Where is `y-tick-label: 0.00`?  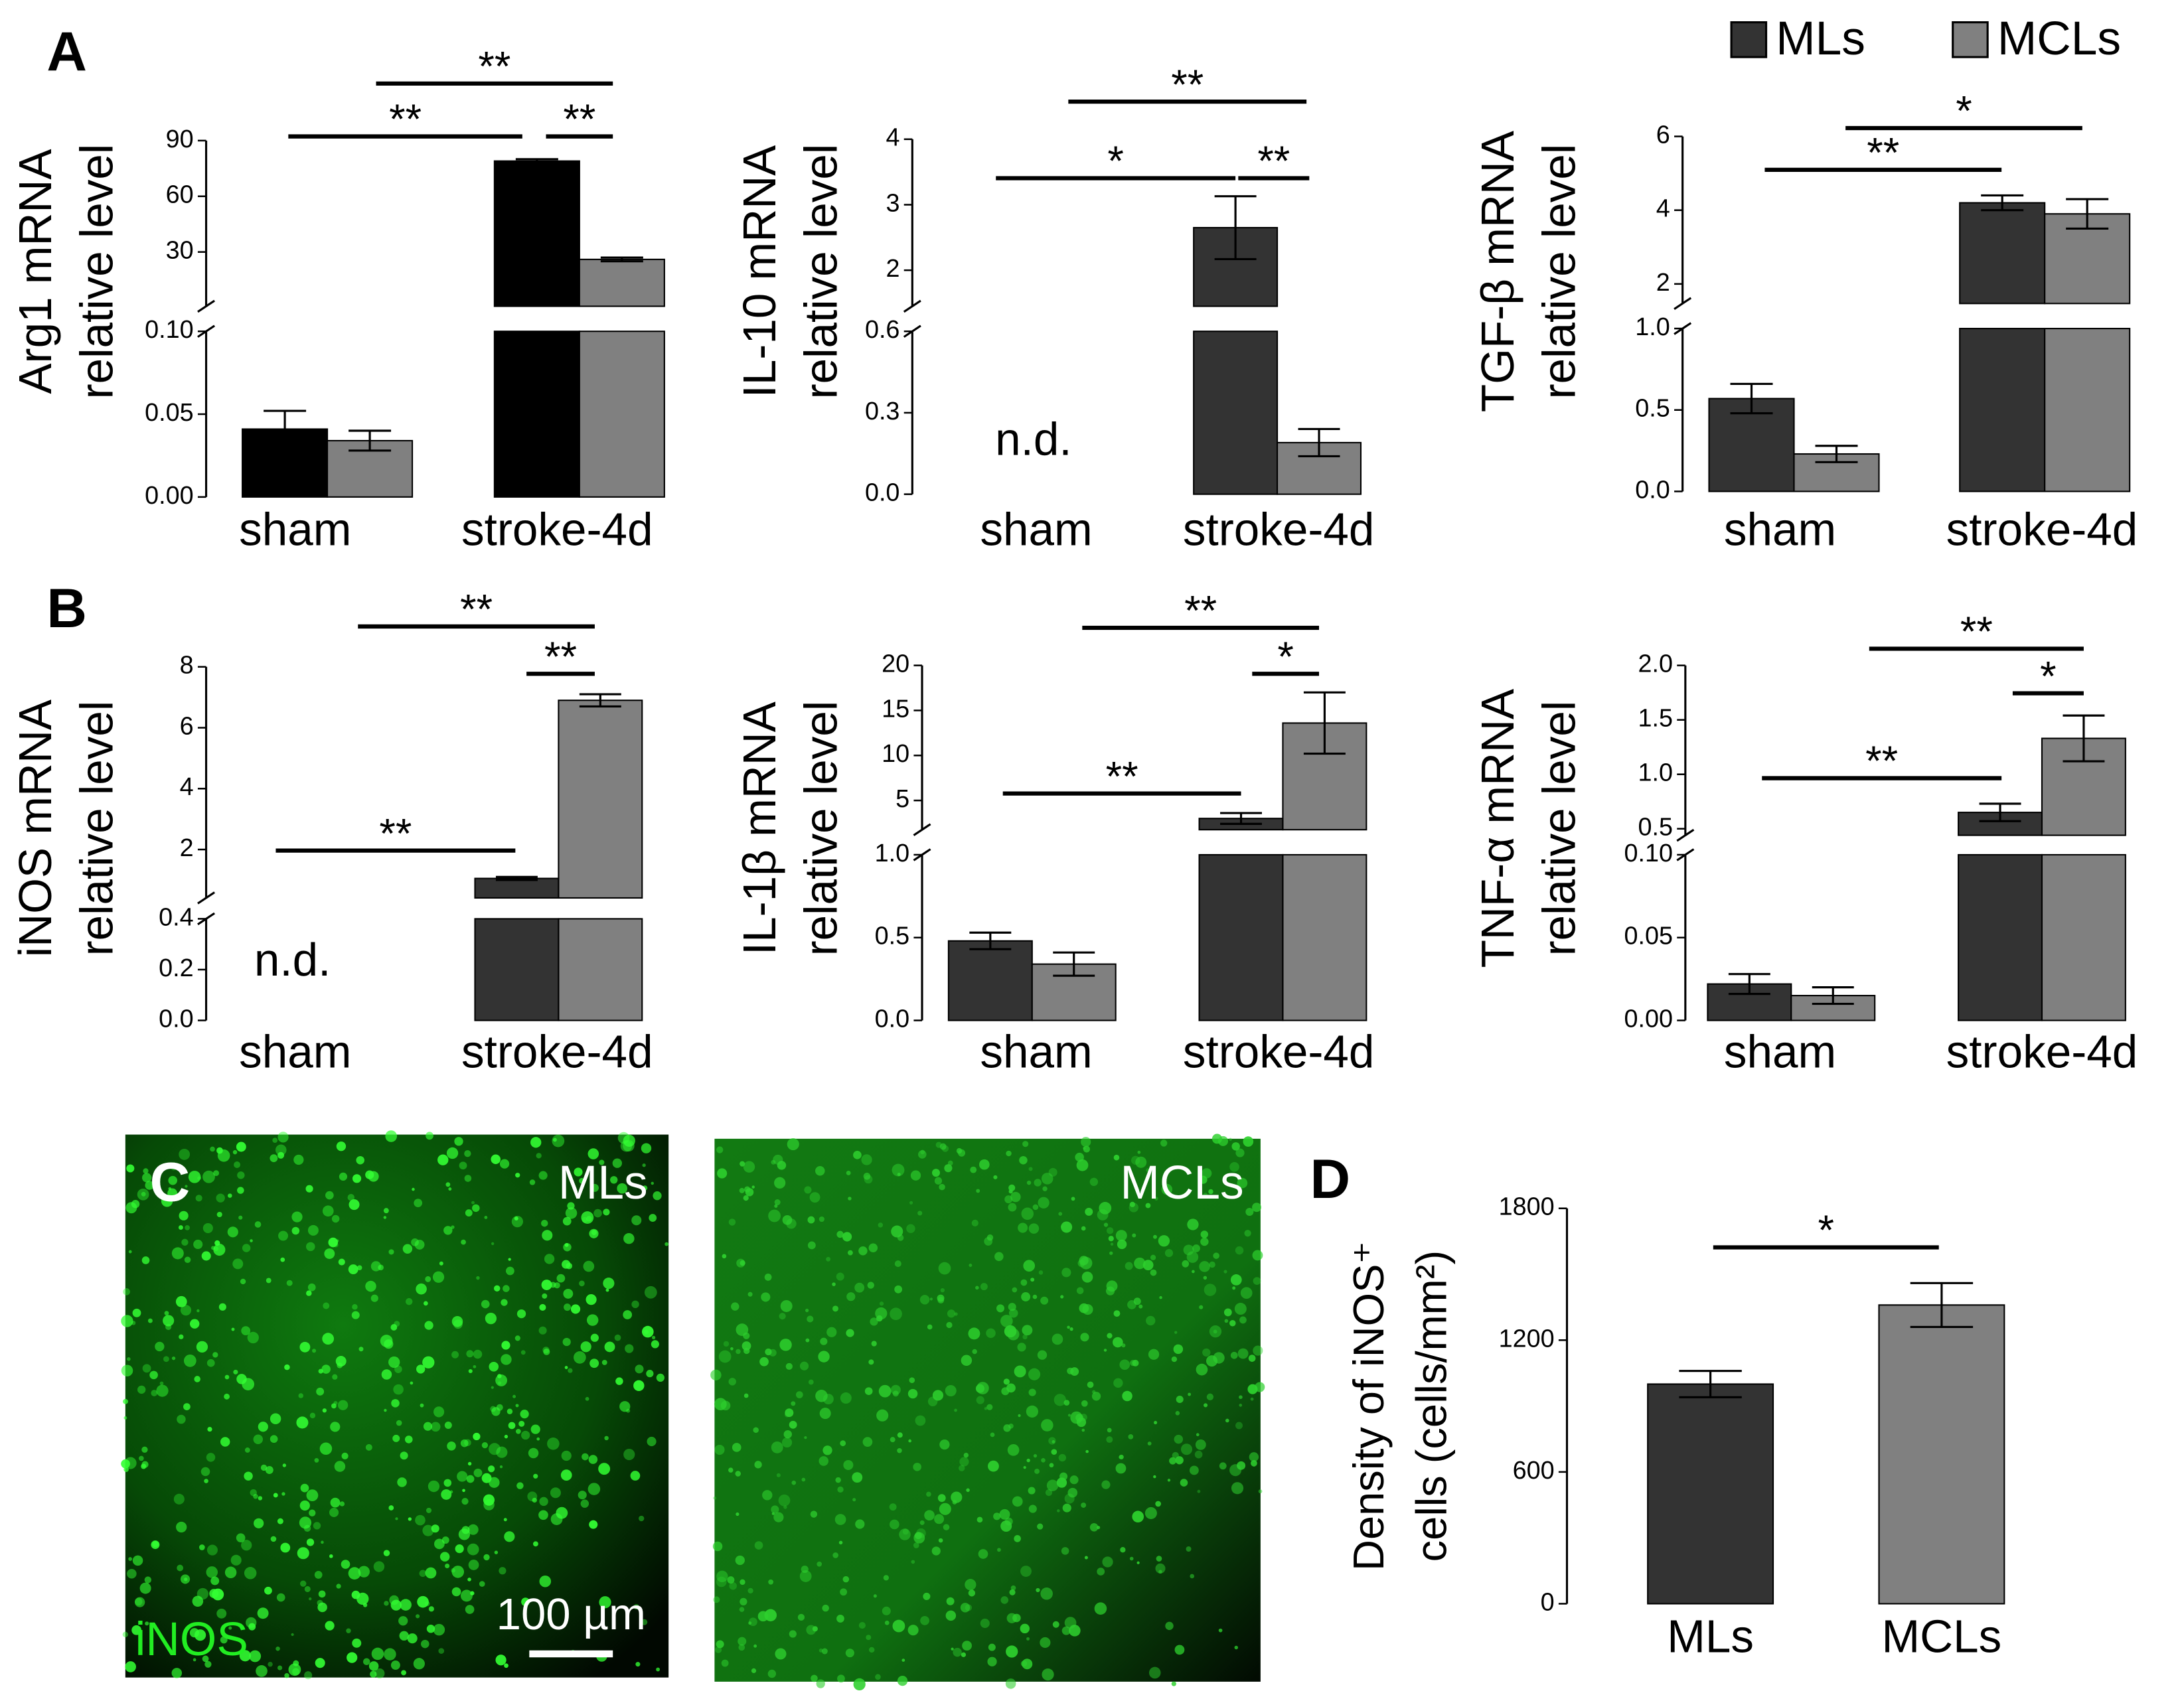
y-tick-label: 0.00 is located at coordinates (1648, 1019).